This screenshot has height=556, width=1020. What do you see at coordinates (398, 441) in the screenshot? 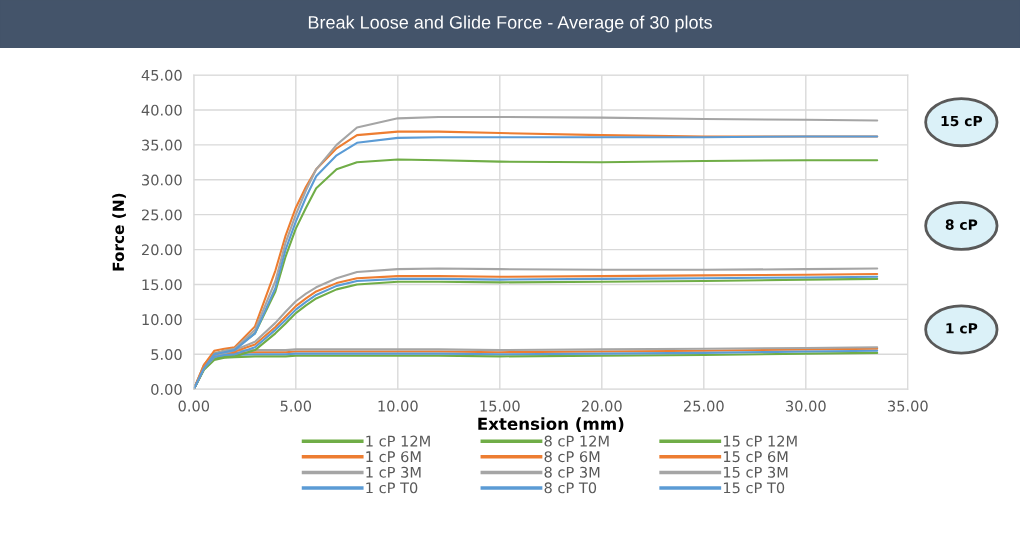
I see `legend-label: 1 cP 12M` at bounding box center [398, 441].